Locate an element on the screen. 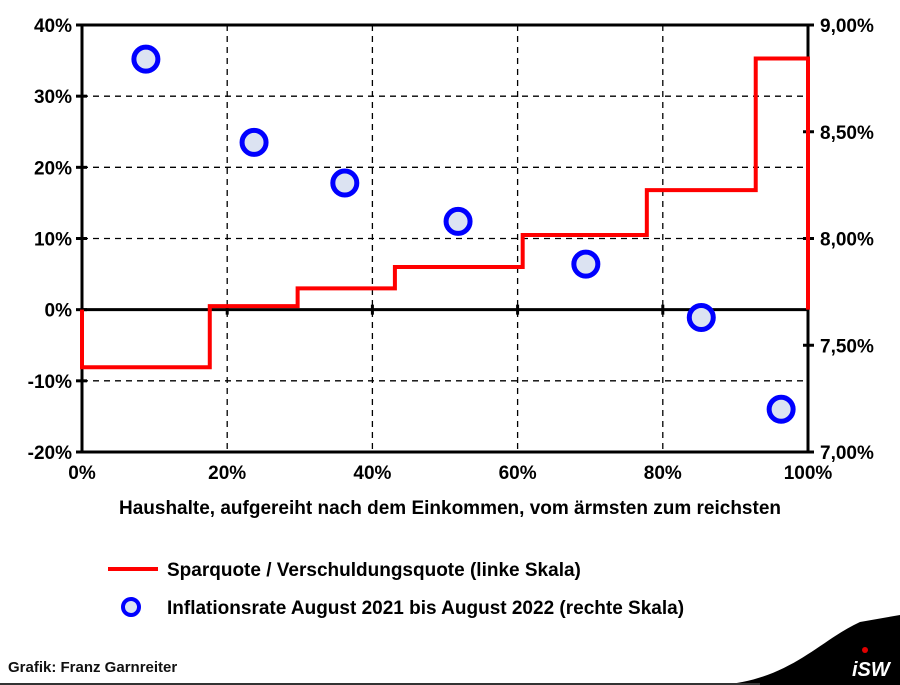 The width and height of the screenshot is (900, 685). logo-dot is located at coordinates (865, 650).